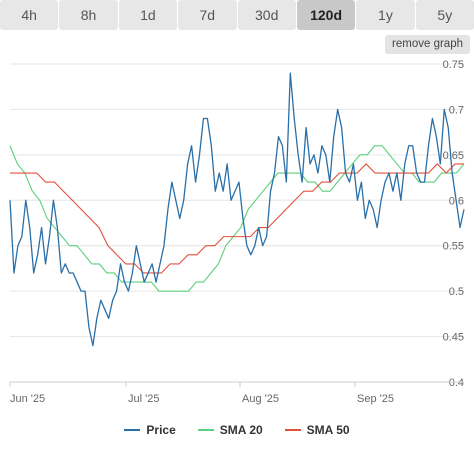 This screenshot has width=474, height=455. I want to click on legend-item-price: Price, so click(150, 430).